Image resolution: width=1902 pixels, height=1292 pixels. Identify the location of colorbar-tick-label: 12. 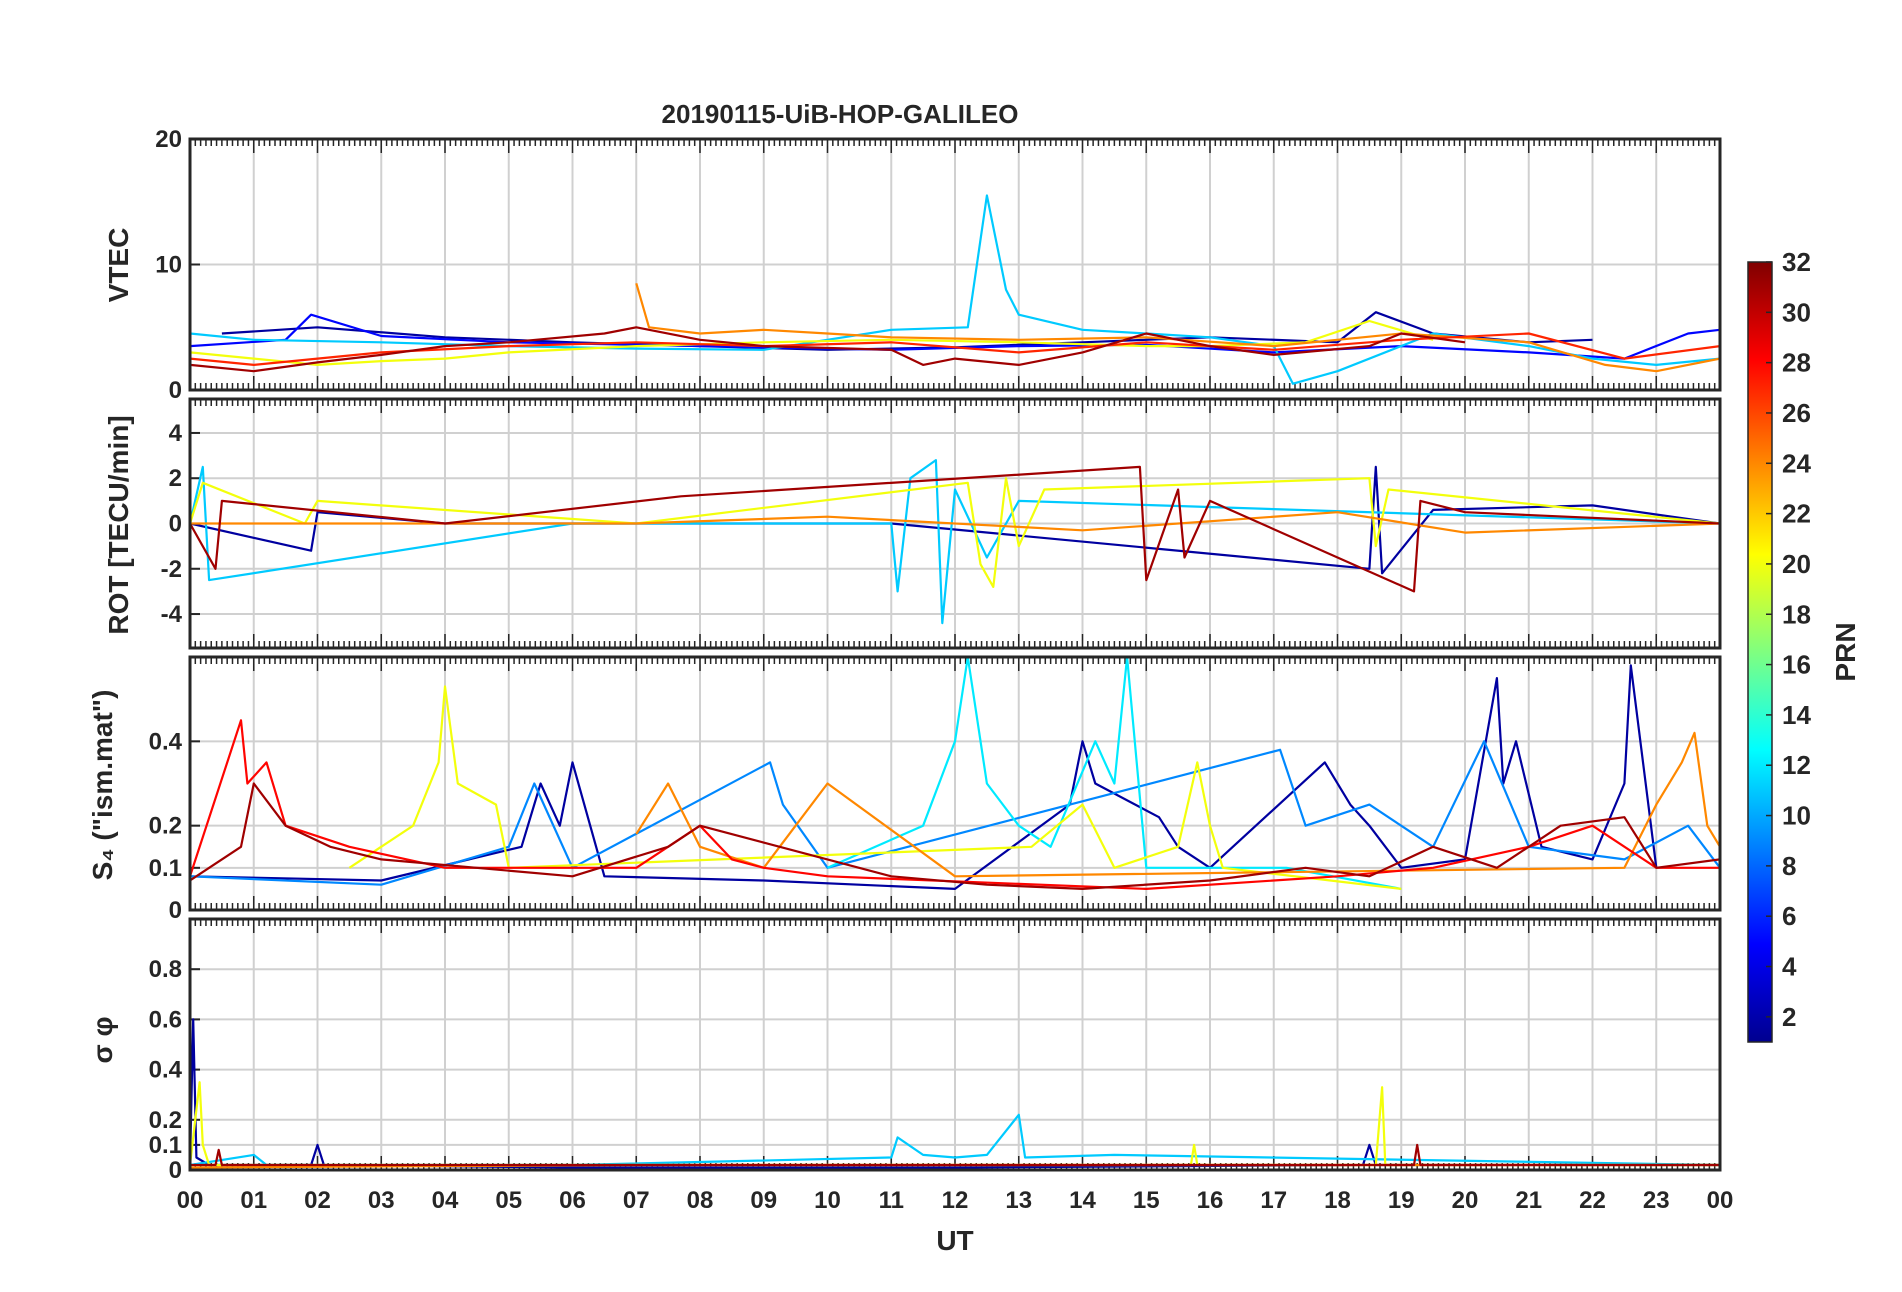
(1796, 765).